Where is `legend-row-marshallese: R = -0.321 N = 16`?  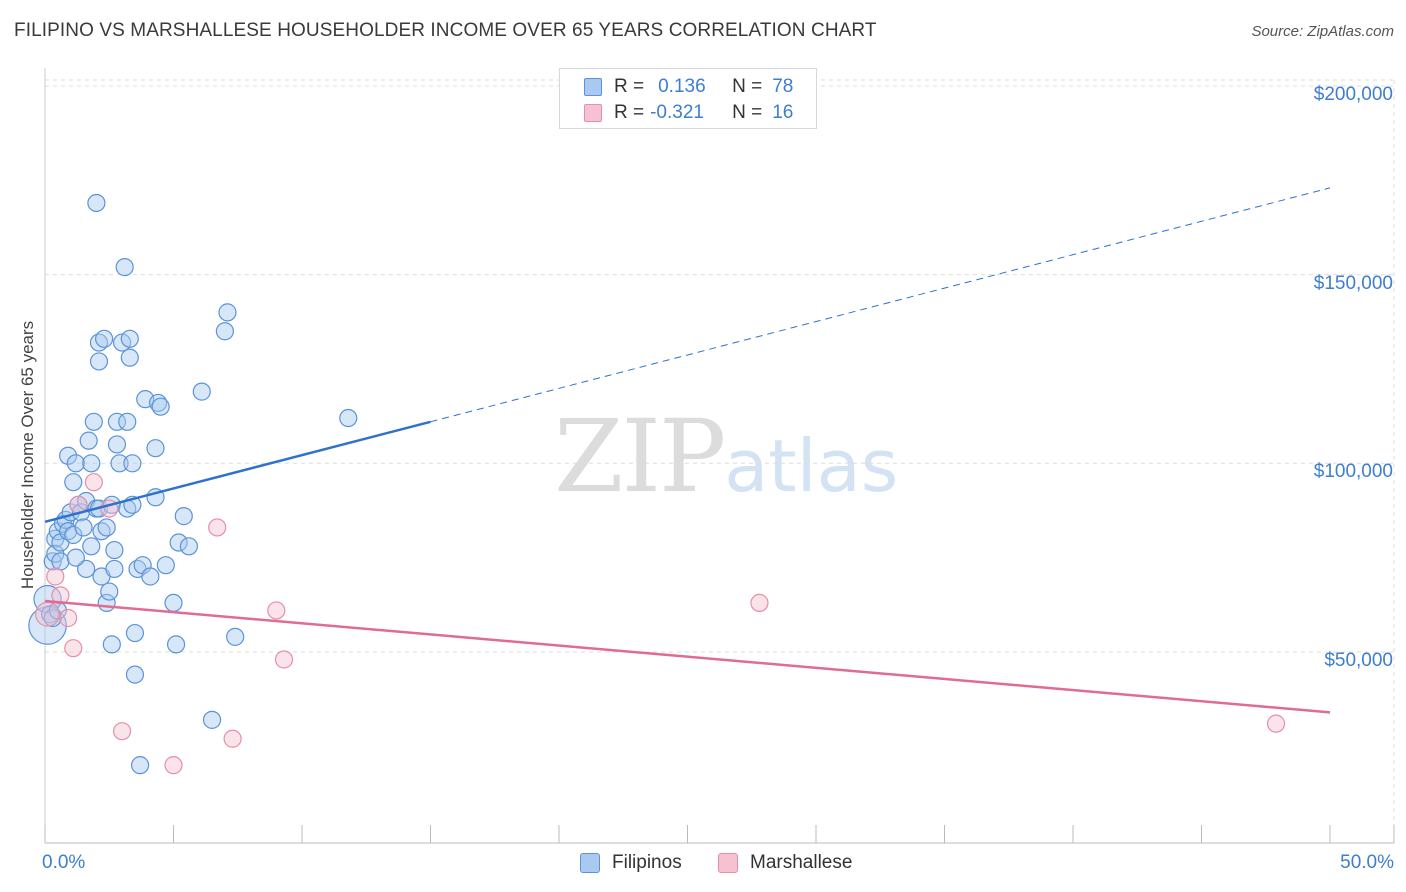 legend-row-marshallese: R = -0.321 N = 16 is located at coordinates (688, 113).